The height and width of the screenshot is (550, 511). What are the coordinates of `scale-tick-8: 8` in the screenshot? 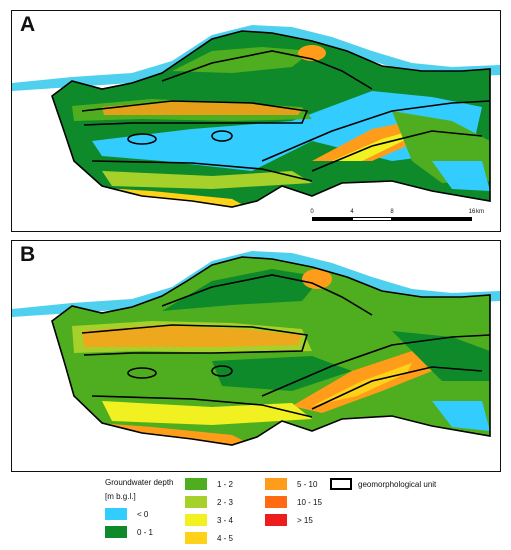 It's located at (392, 212).